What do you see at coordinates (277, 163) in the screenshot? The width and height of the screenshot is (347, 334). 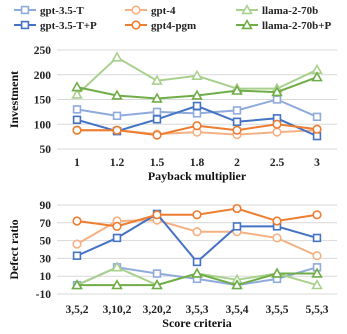 I see `x-tick-label: 2.5` at bounding box center [277, 163].